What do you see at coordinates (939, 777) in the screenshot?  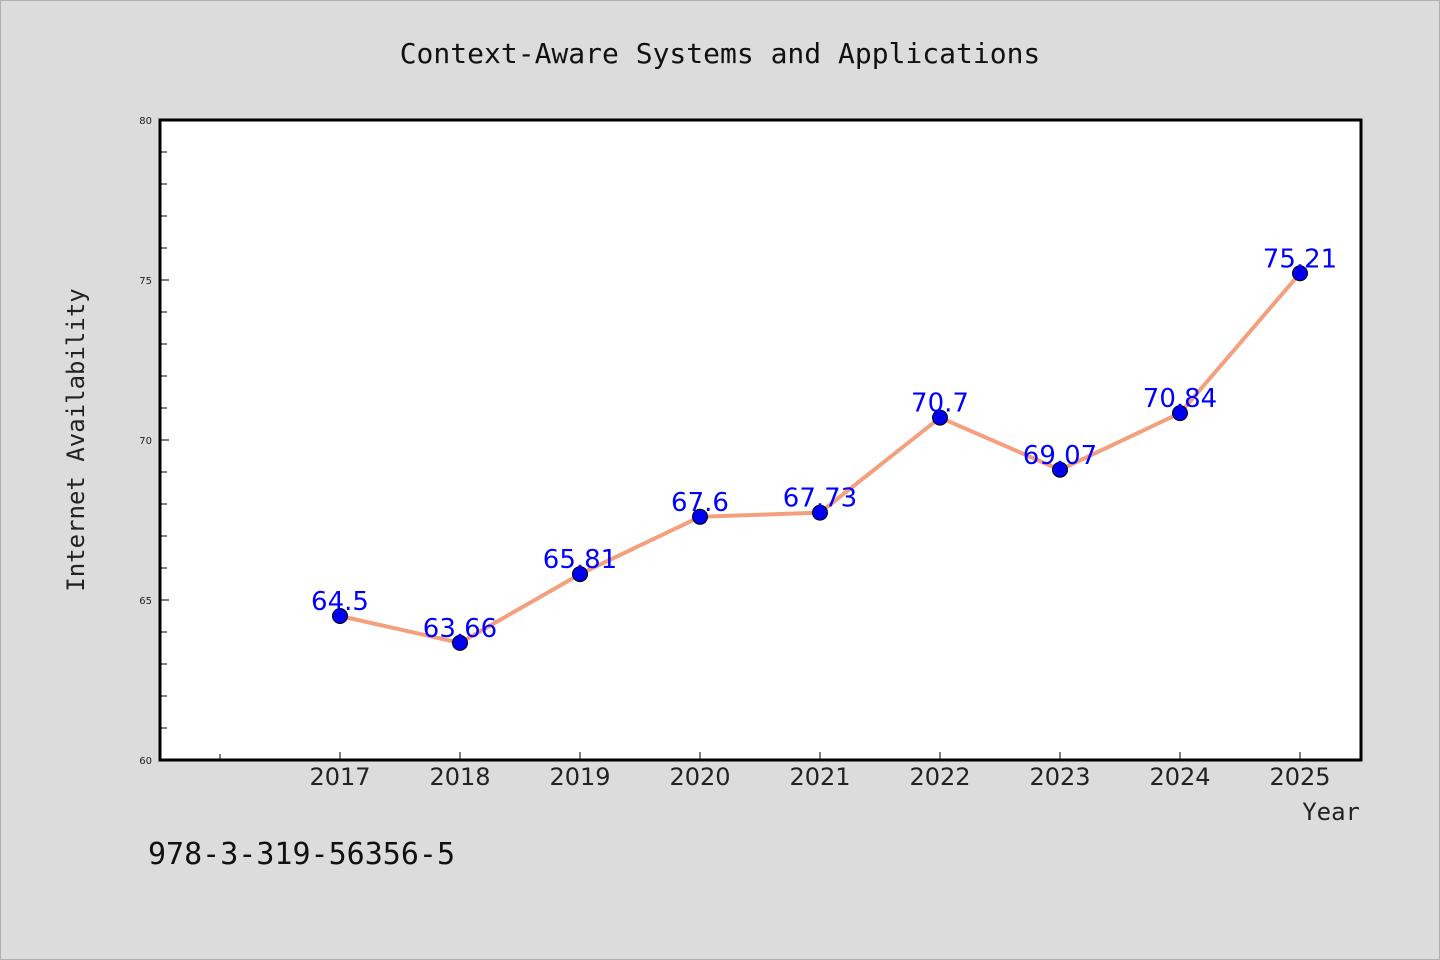 I see `x-tick-label: 2022` at bounding box center [939, 777].